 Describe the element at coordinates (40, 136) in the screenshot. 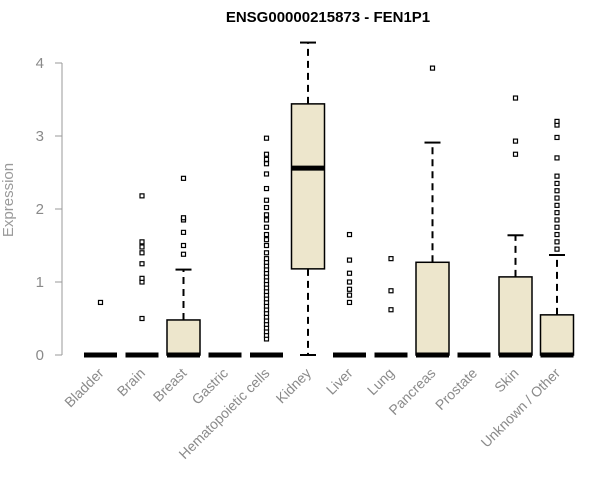

I see `y-tick-label: 3` at that location.